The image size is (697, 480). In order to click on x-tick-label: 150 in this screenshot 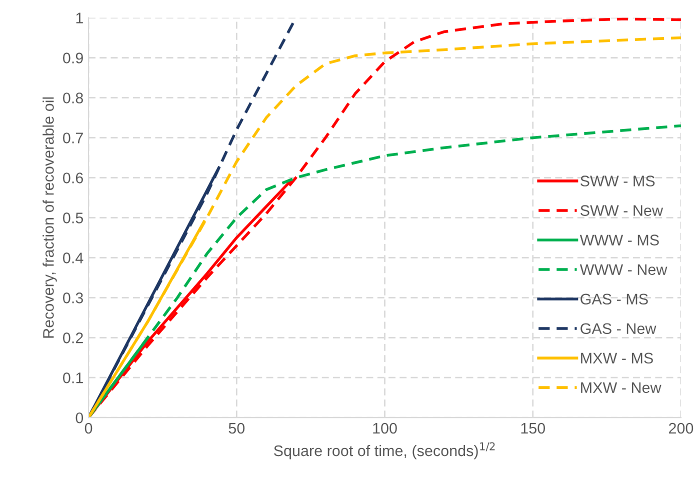, I will do `click(533, 428)`.